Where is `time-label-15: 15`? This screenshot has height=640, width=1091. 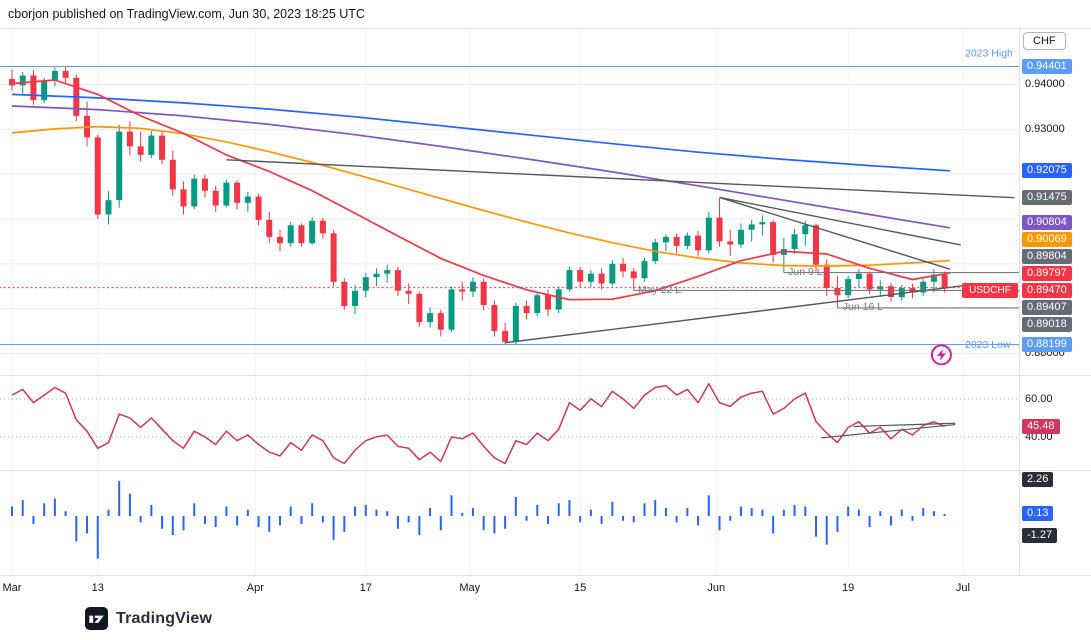
time-label-15: 15 is located at coordinates (580, 588).